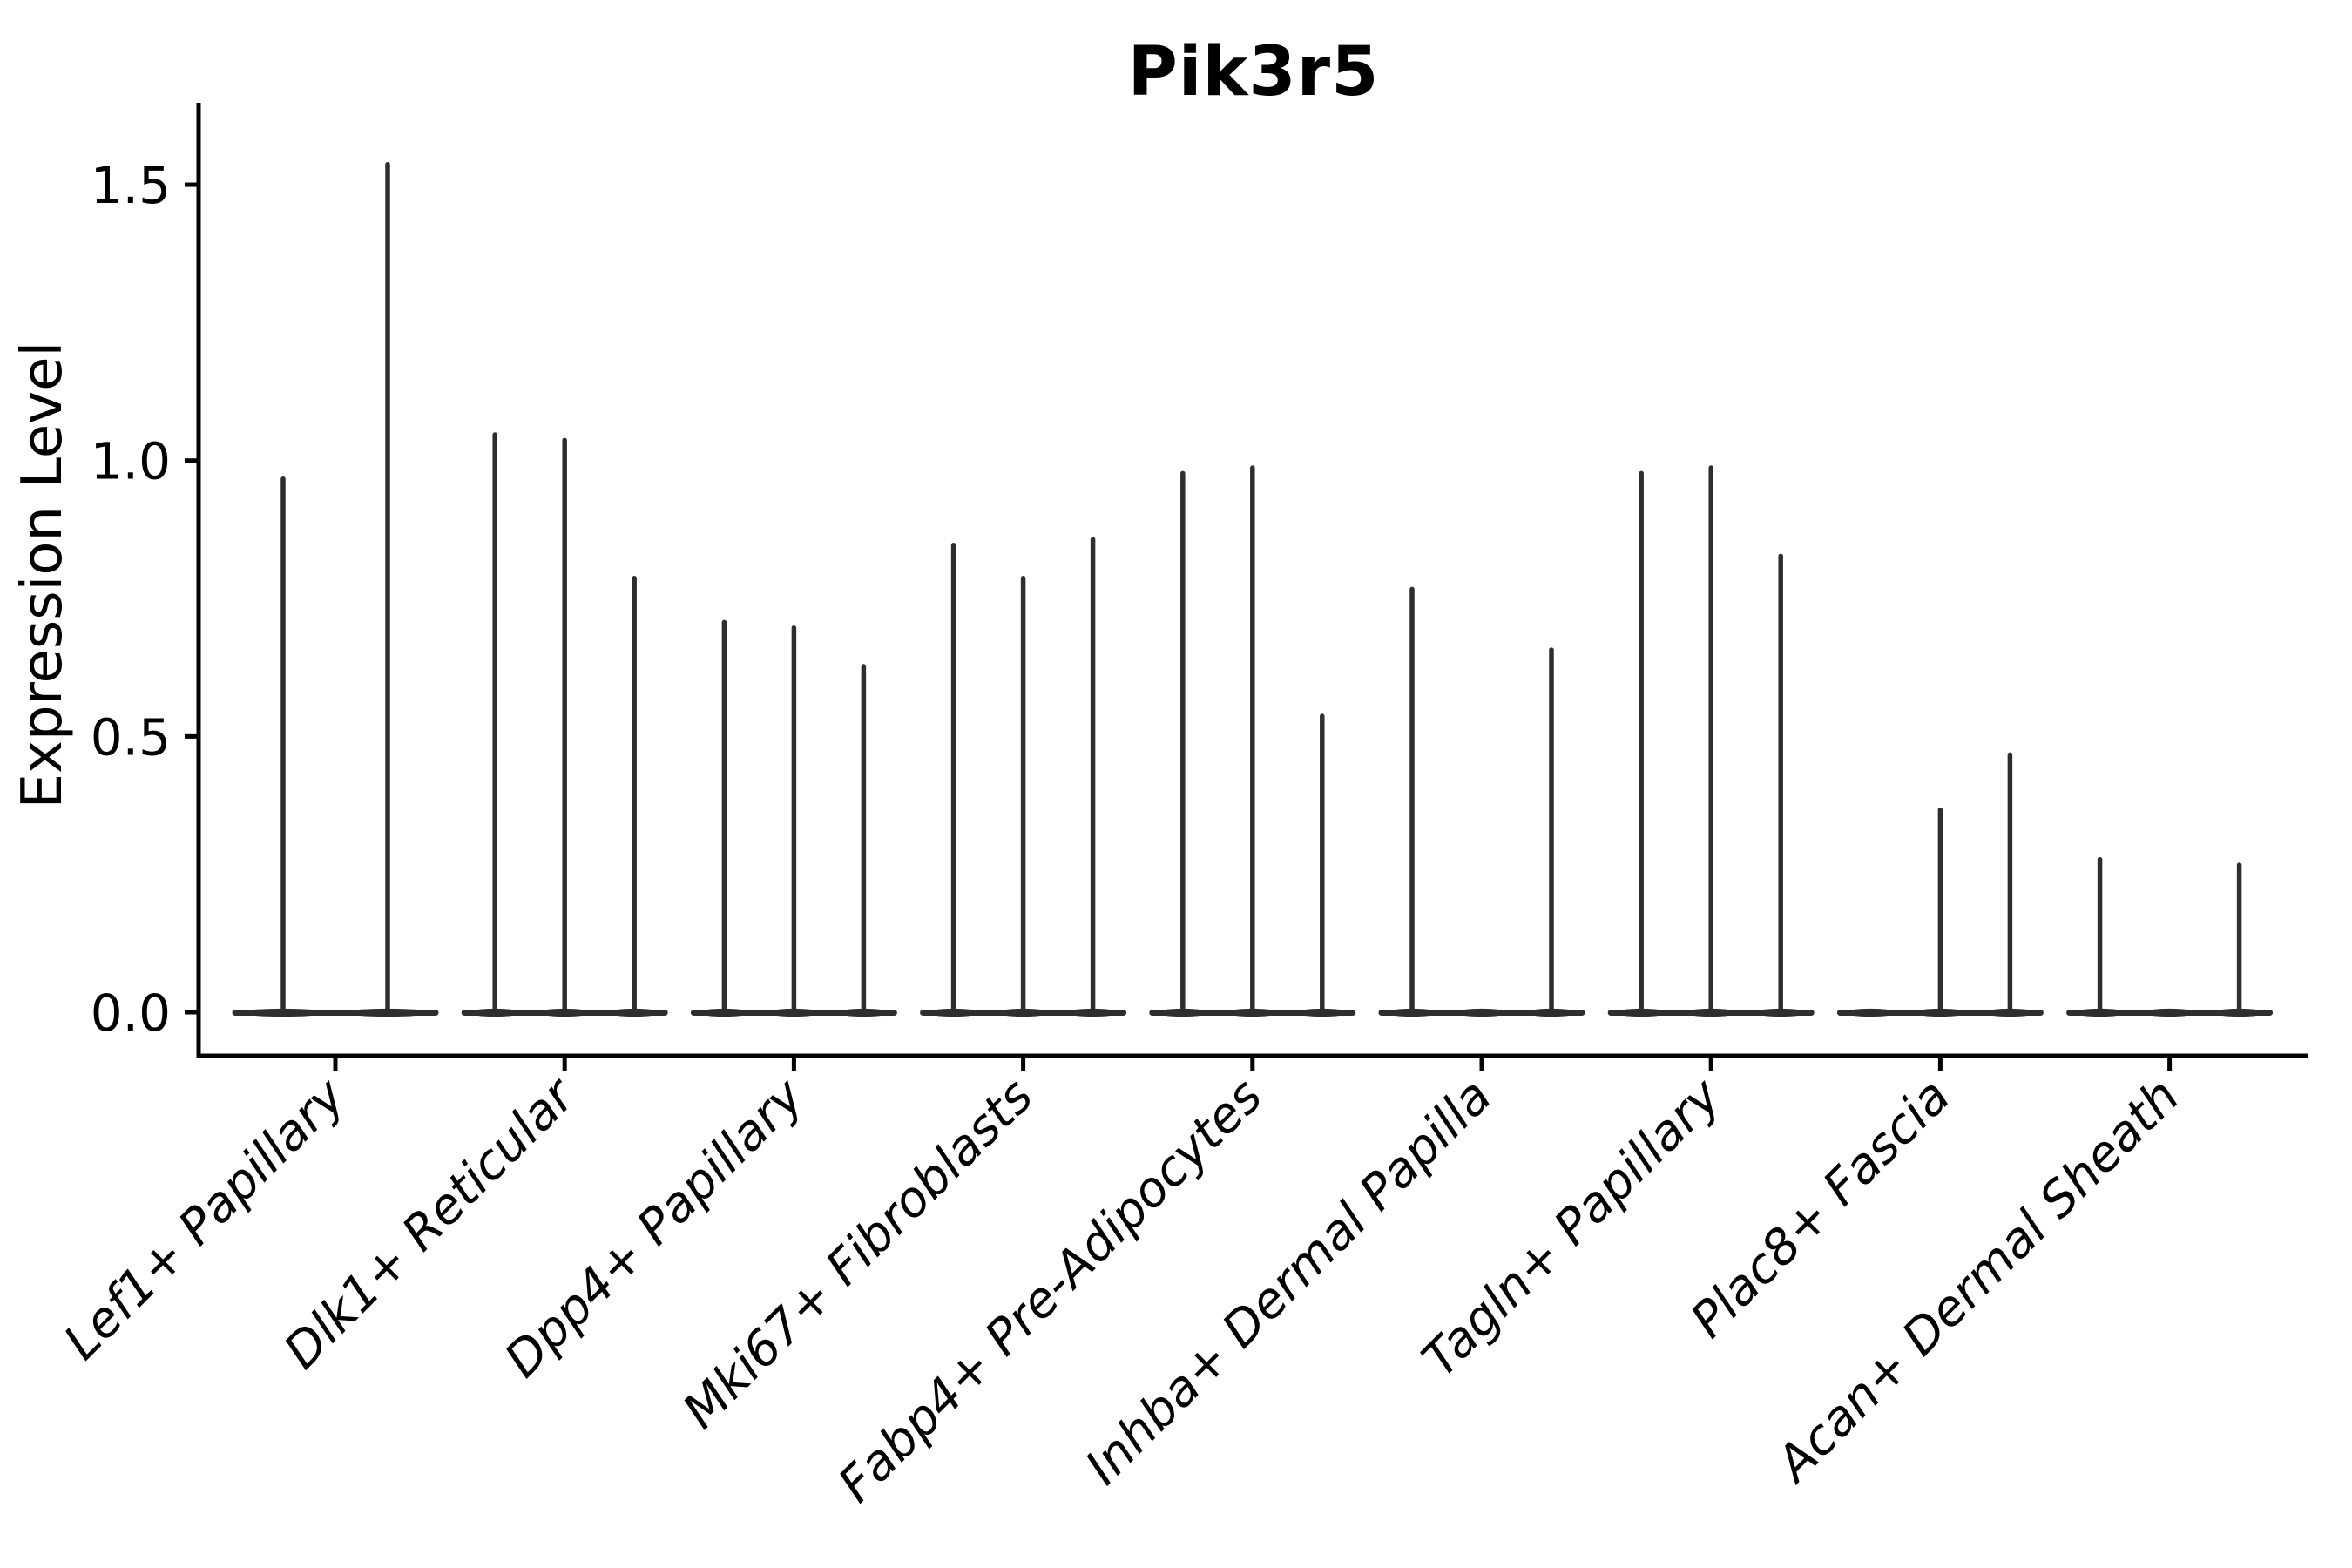 Image resolution: width=2352 pixels, height=1568 pixels. What do you see at coordinates (1977, 1281) in the screenshot?
I see `x-tick-label: Acan+ Dermal Sheath` at bounding box center [1977, 1281].